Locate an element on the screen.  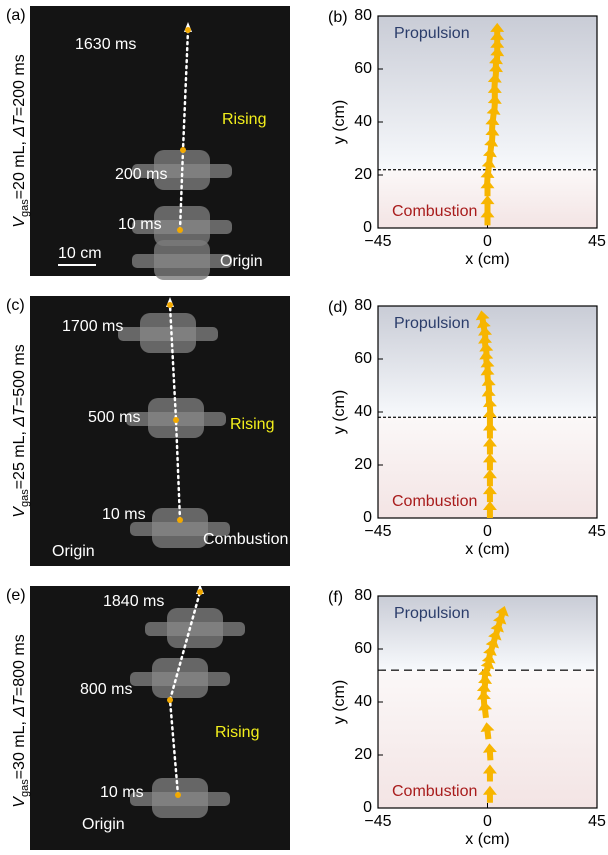
condition-part: =800 ms is located at coordinates (19, 665).